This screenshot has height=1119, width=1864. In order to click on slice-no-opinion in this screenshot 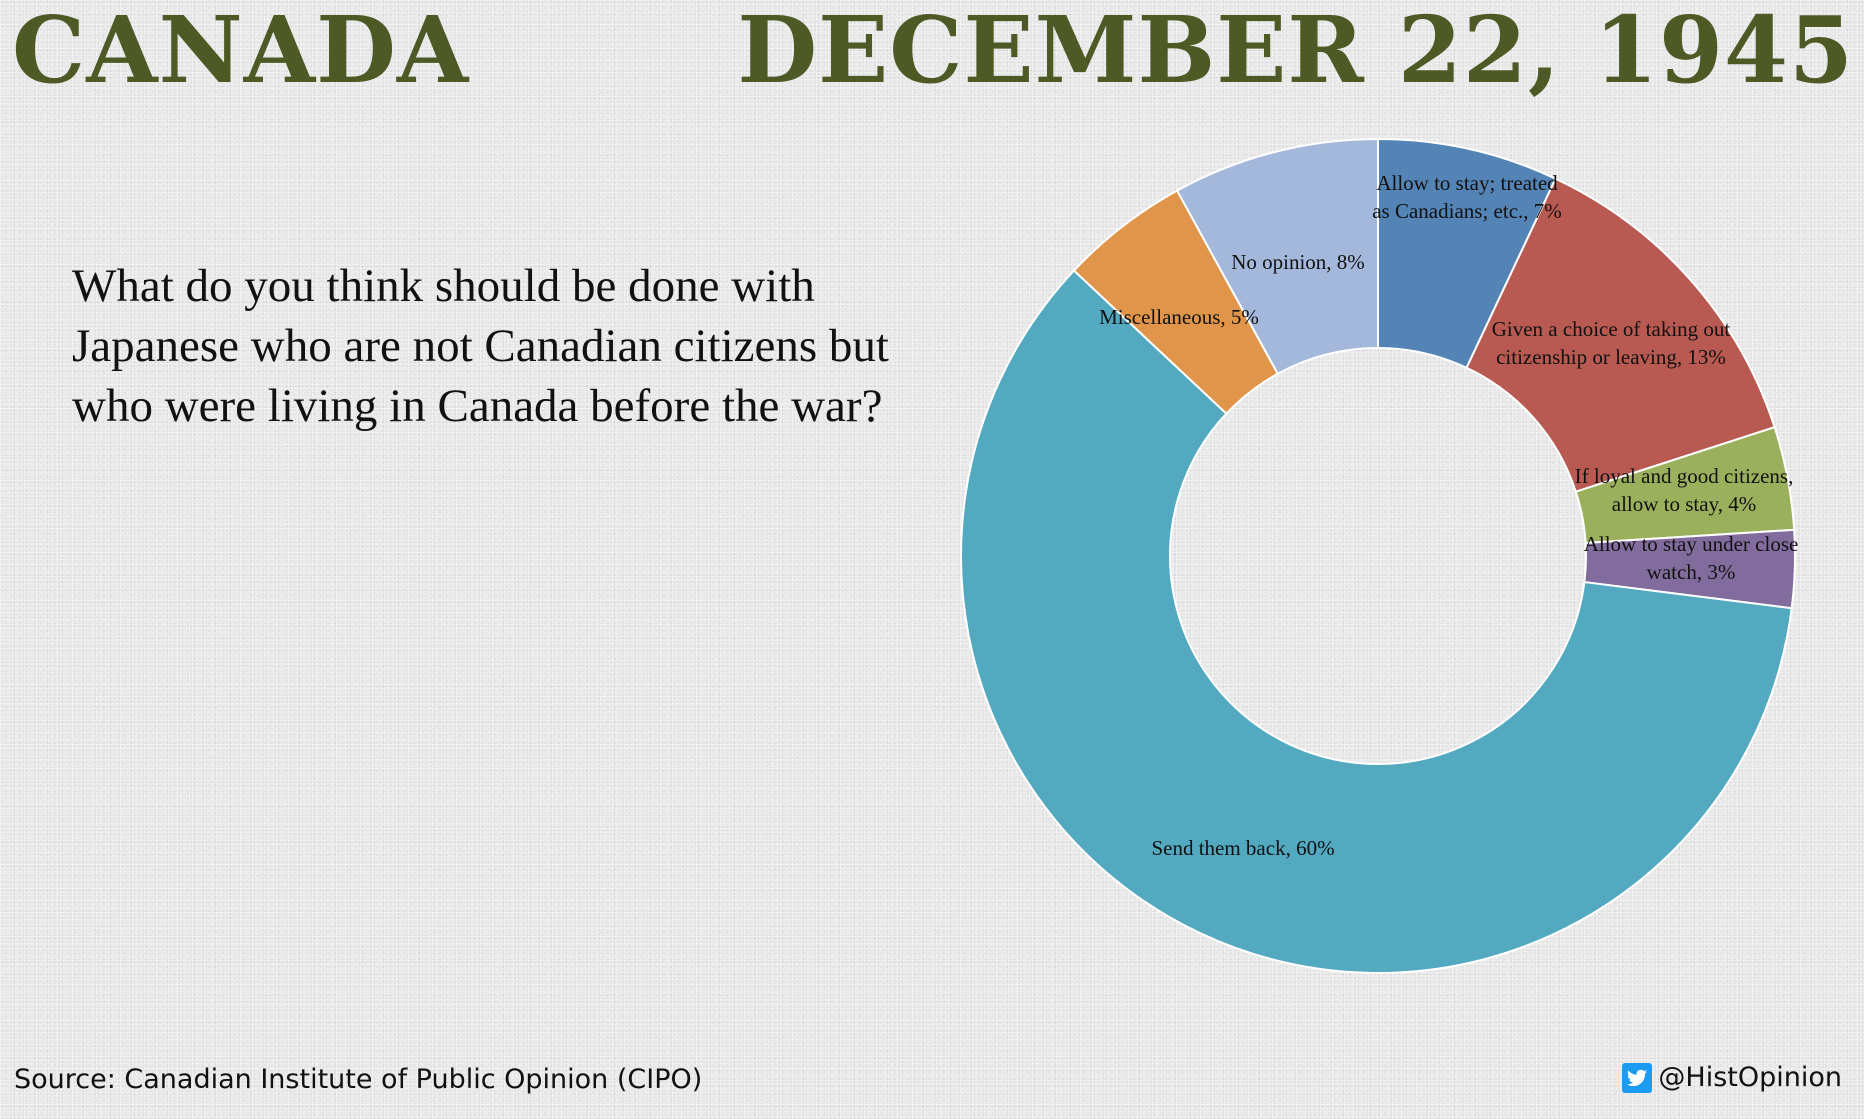, I will do `click(1277, 256)`.